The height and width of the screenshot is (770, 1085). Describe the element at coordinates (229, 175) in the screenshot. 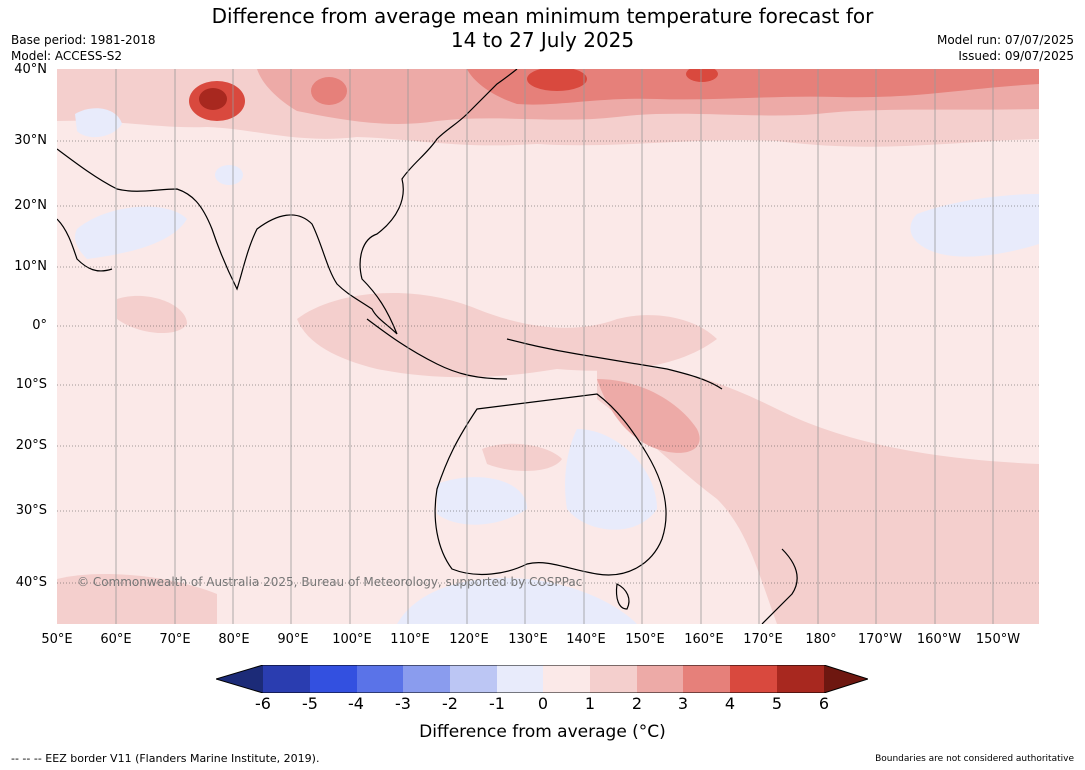

I see `anomaly-cool-india` at that location.